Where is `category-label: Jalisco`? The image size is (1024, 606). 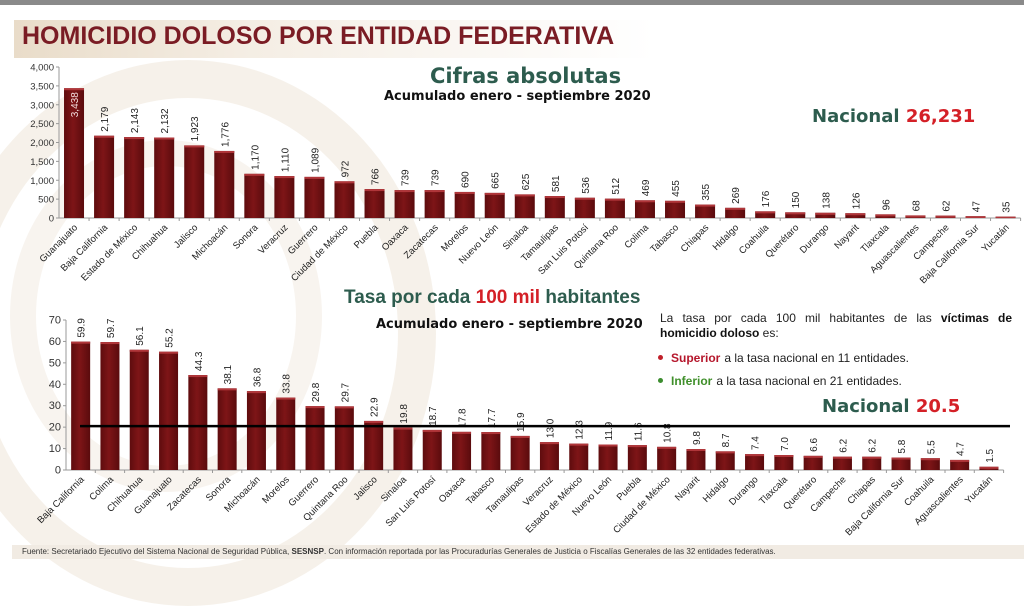
category-label: Jalisco is located at coordinates (186, 236).